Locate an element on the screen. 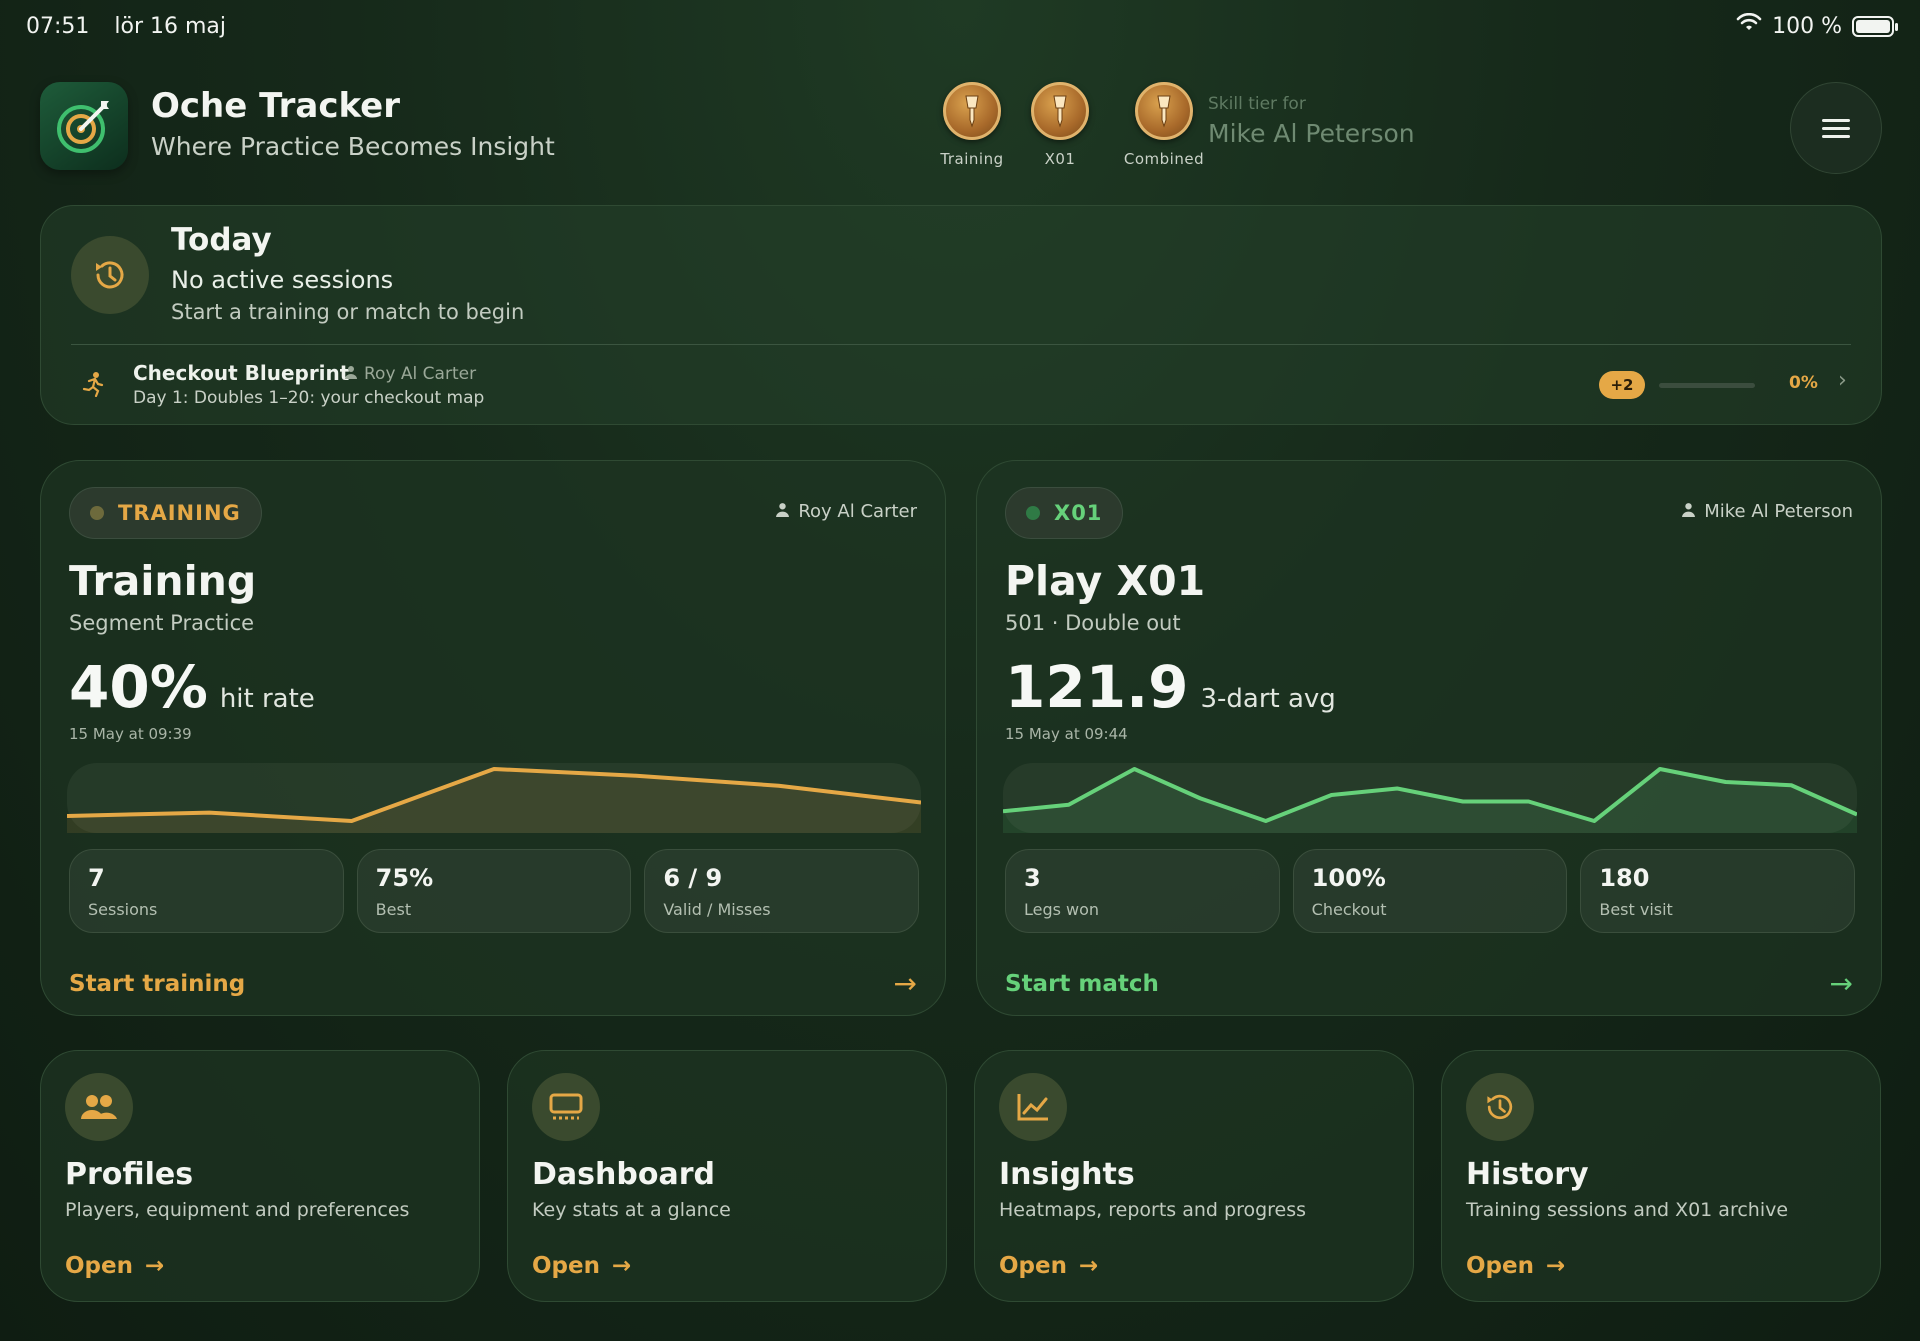  people-icon is located at coordinates (99, 1107).